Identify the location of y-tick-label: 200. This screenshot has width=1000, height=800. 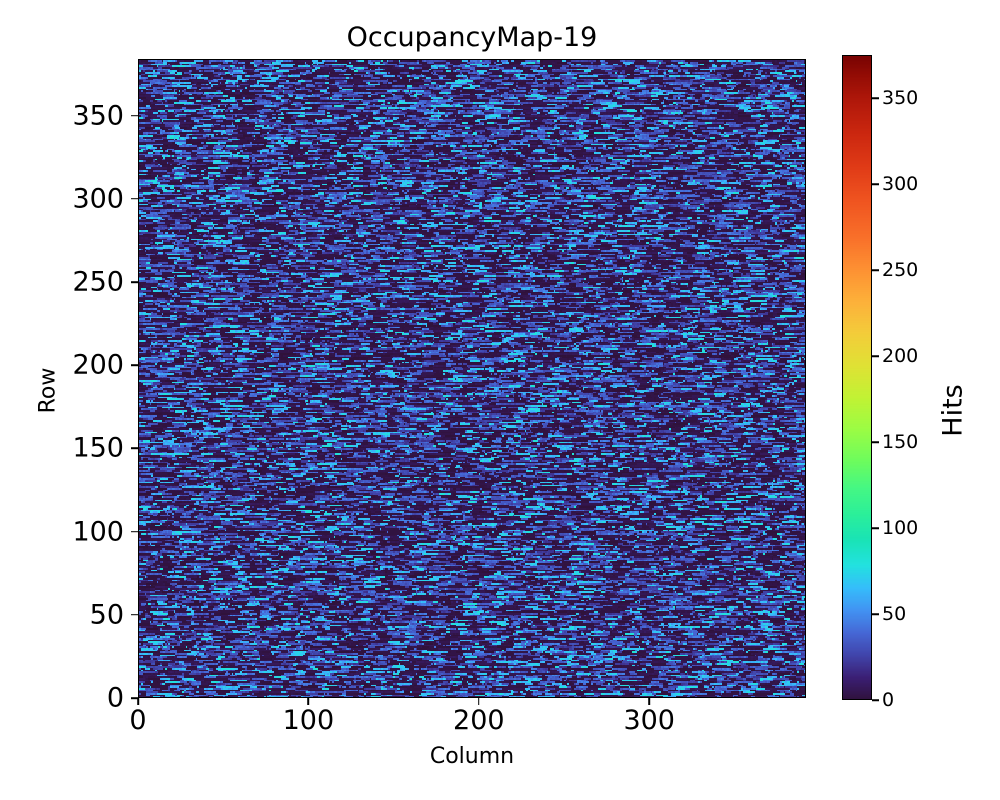
(98, 365).